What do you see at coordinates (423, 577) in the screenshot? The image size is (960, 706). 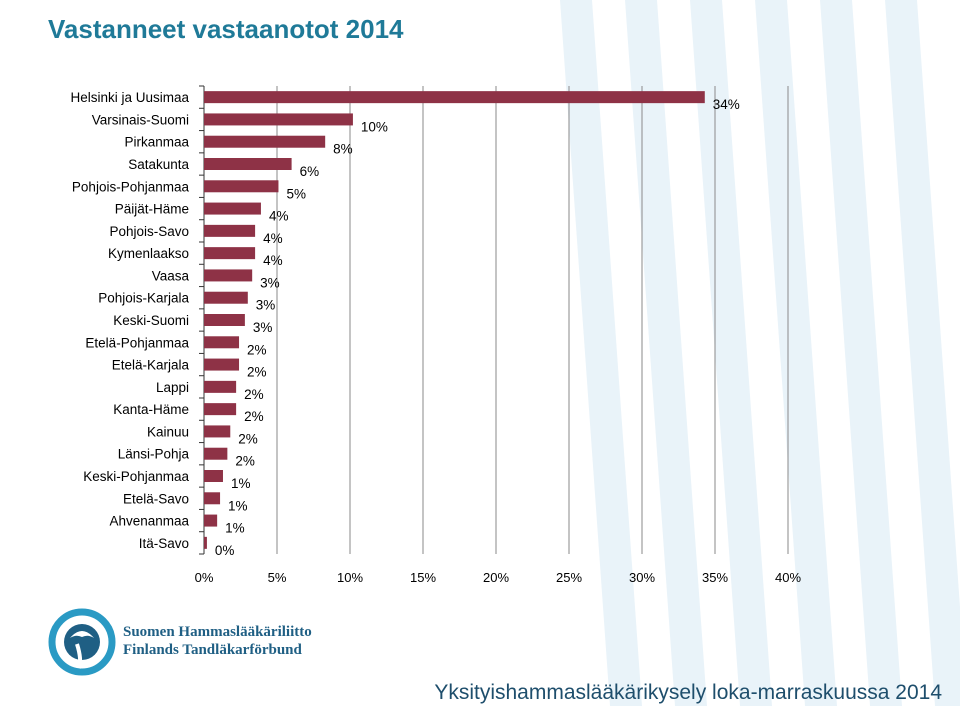 I see `x-tick-label: 15%` at bounding box center [423, 577].